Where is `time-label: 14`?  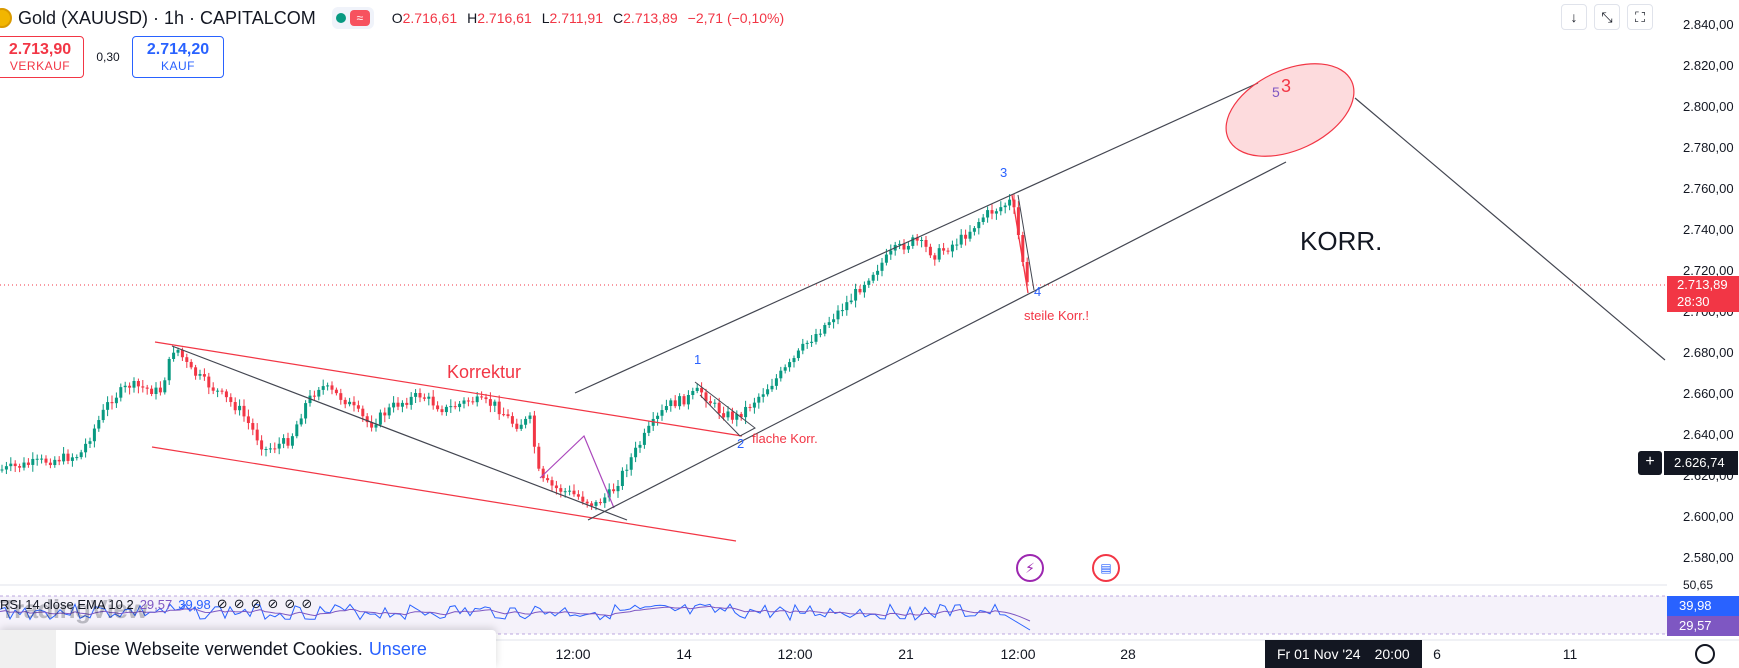 time-label: 14 is located at coordinates (684, 654).